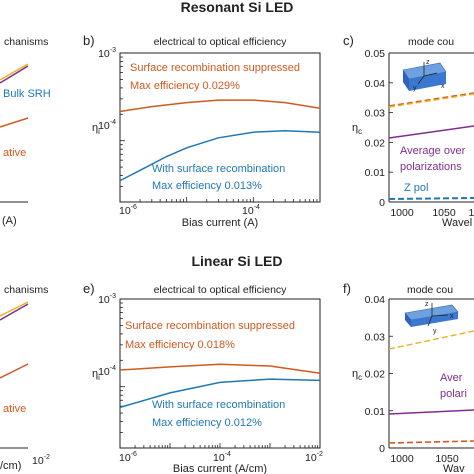  I want to click on panel-c-xtick-2: 11, so click(471, 213).